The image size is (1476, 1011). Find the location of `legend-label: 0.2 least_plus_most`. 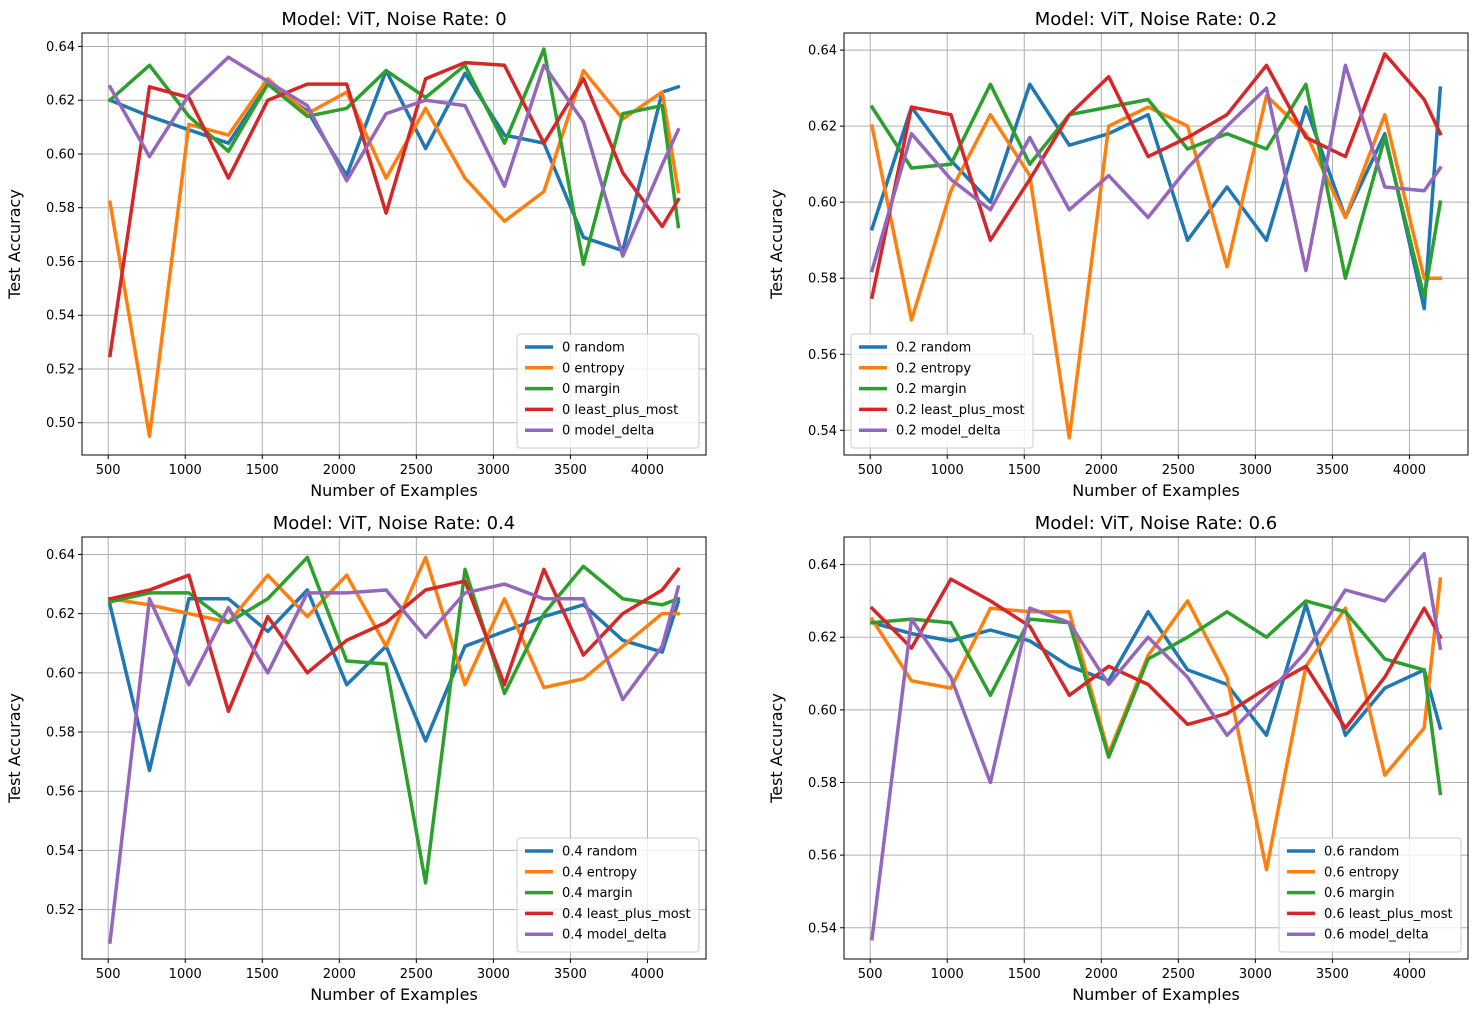

legend-label: 0.2 least_plus_most is located at coordinates (960, 410).